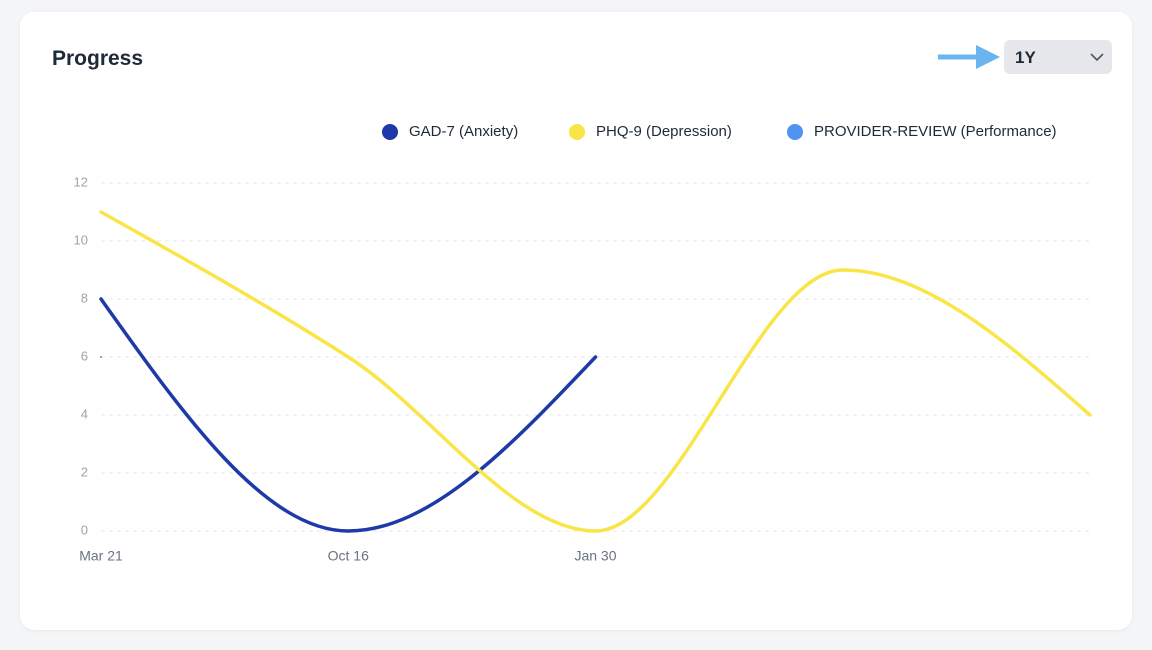 The width and height of the screenshot is (1152, 650). Describe the element at coordinates (81, 239) in the screenshot. I see `y-tick-label: 10` at that location.